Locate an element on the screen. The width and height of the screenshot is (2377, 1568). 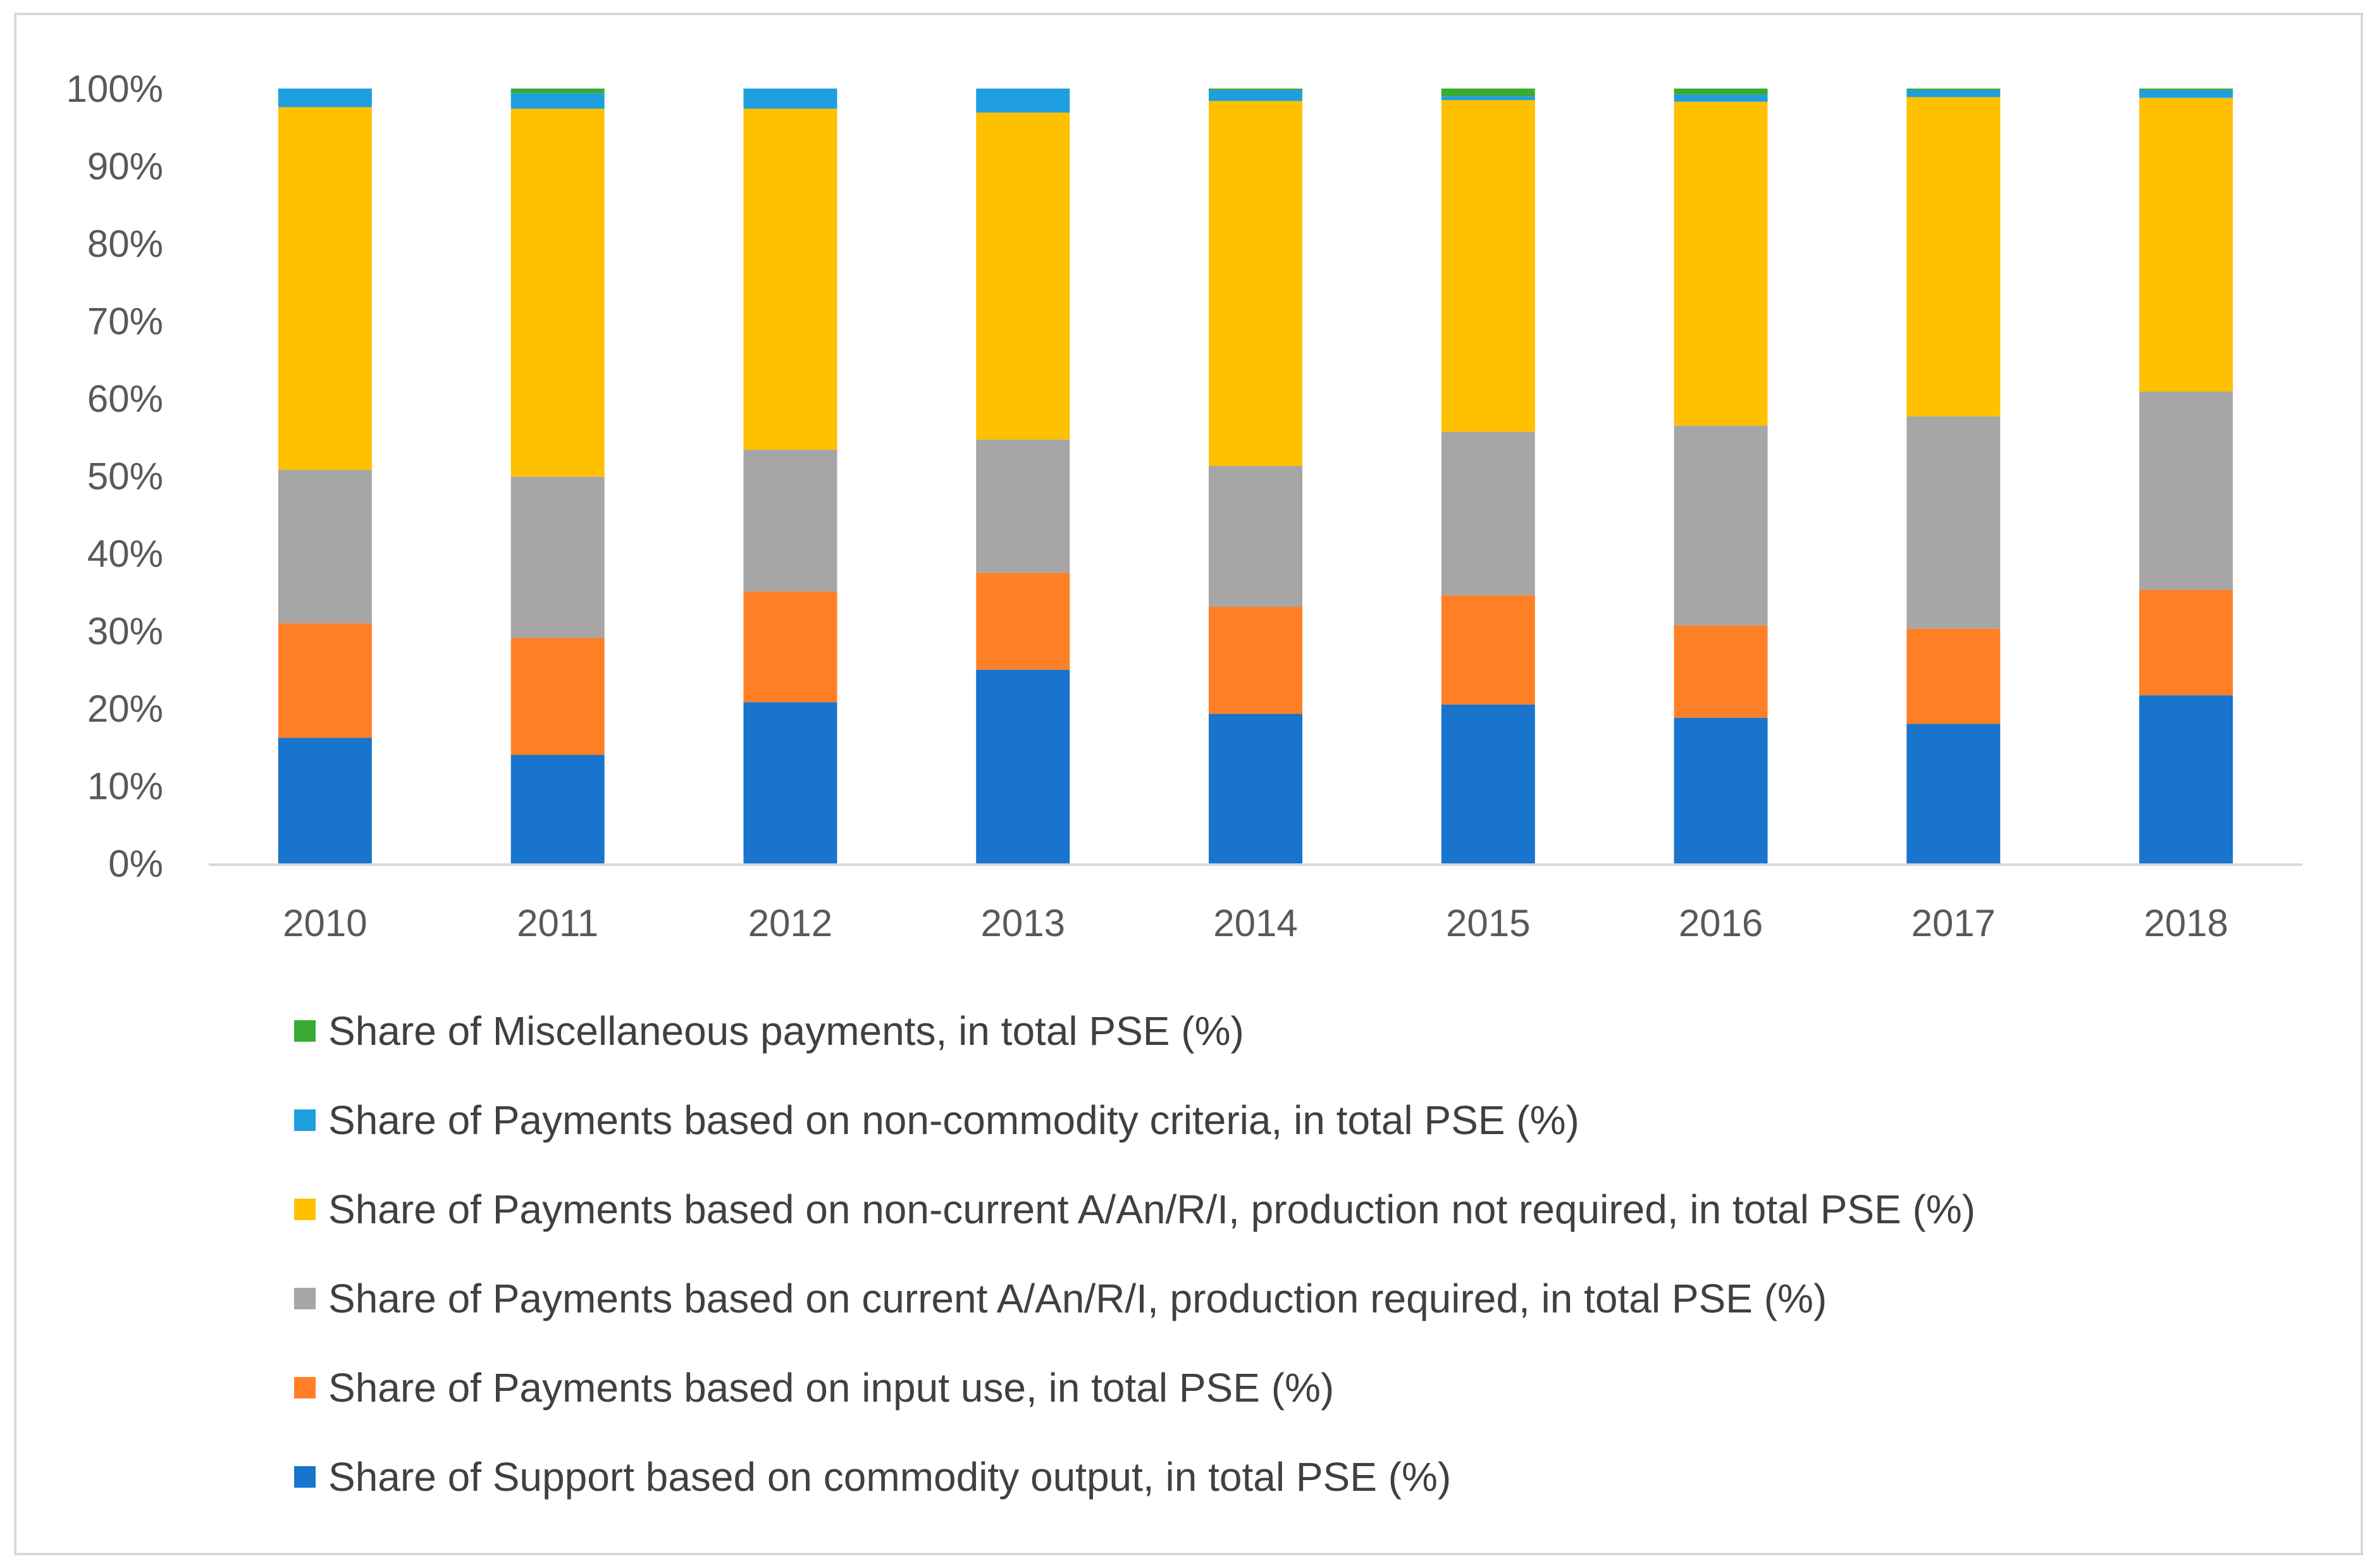
y-tick-label: 30% is located at coordinates (125, 631).